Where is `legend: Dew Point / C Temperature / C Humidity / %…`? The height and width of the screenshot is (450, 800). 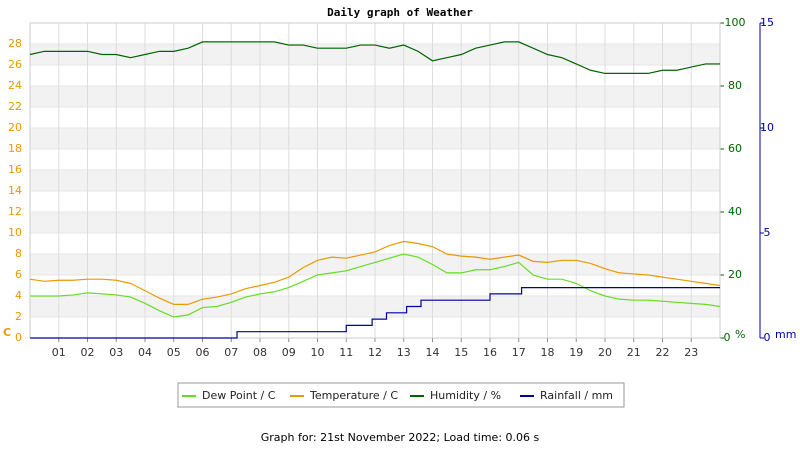
legend: Dew Point / C Temperature / C Humidity / %… is located at coordinates (401, 395).